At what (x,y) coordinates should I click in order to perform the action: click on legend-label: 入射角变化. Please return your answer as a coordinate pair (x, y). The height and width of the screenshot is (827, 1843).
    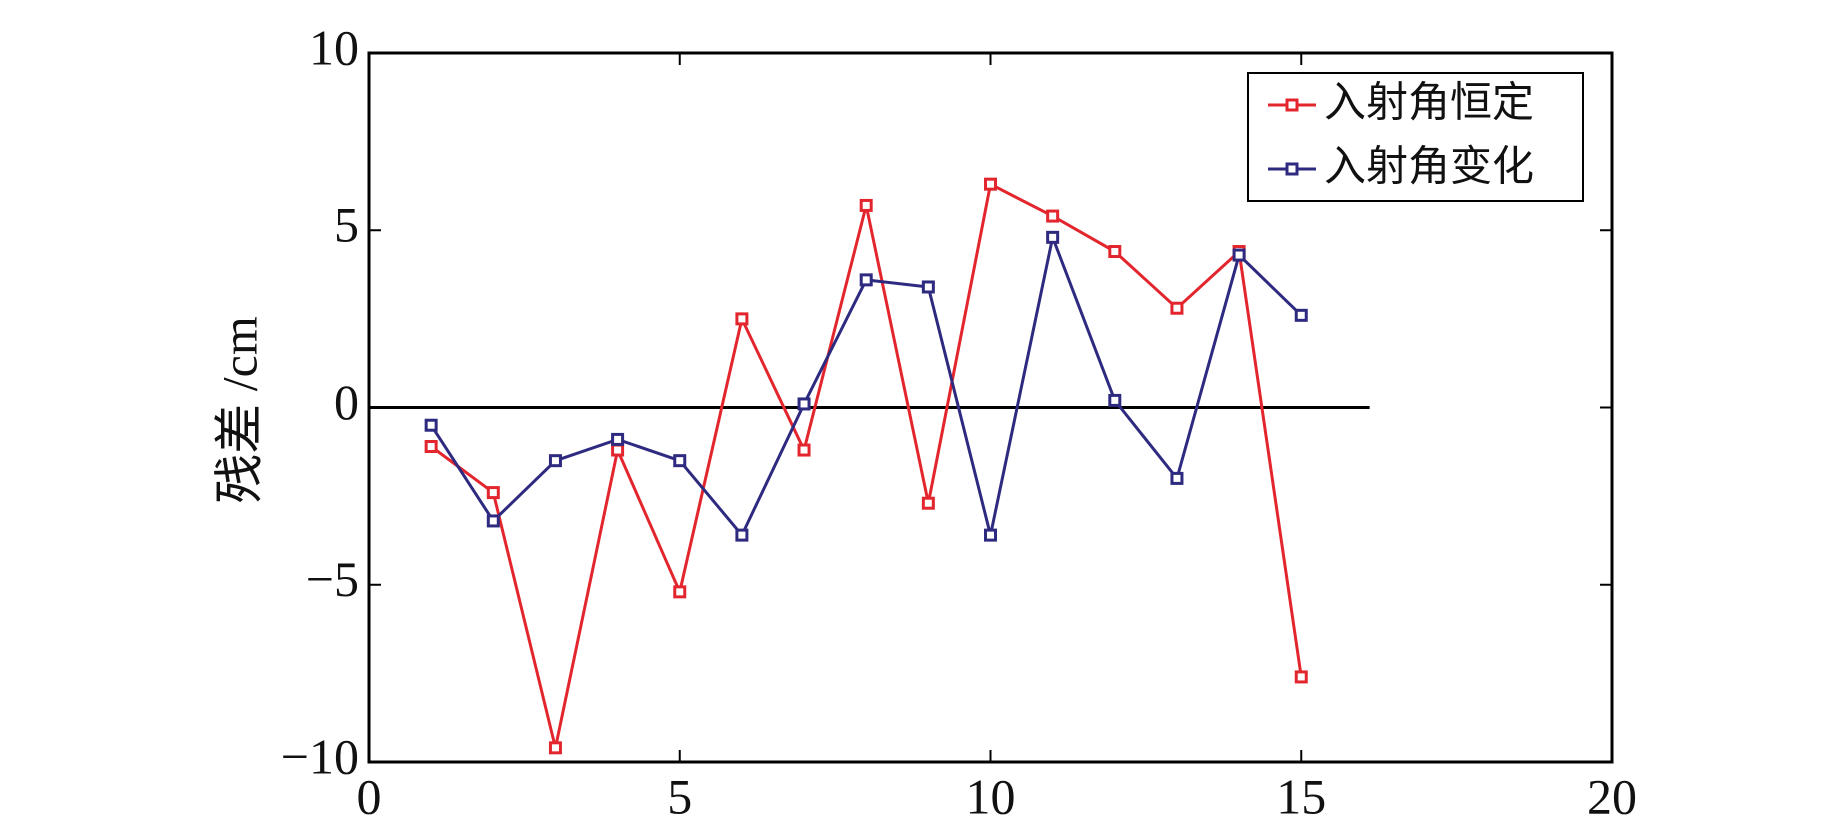
    Looking at the image, I should click on (1429, 166).